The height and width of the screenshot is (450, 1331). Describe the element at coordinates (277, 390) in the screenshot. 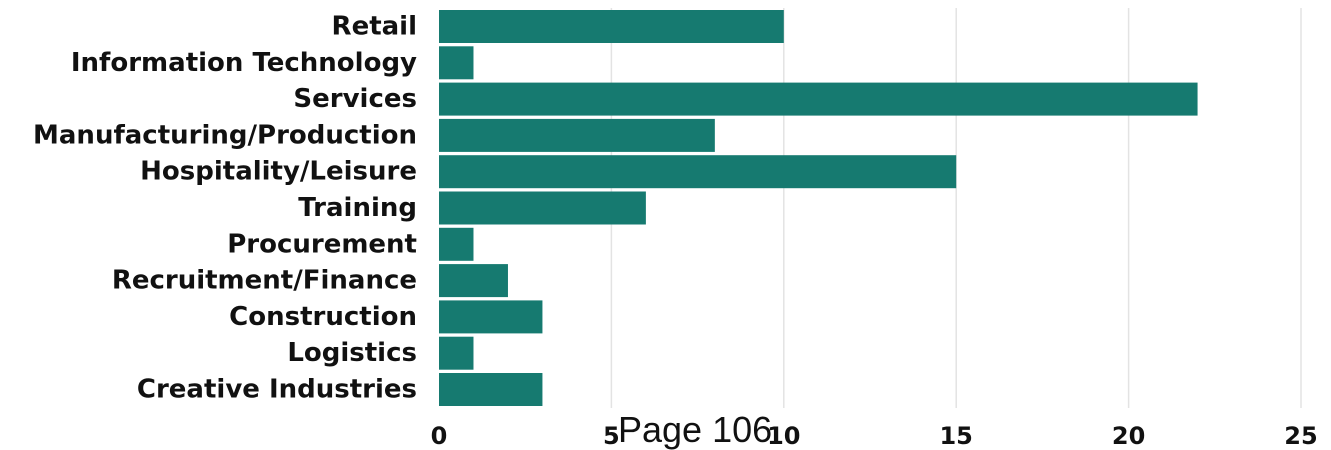

I see `category-label: Creative Industries` at that location.